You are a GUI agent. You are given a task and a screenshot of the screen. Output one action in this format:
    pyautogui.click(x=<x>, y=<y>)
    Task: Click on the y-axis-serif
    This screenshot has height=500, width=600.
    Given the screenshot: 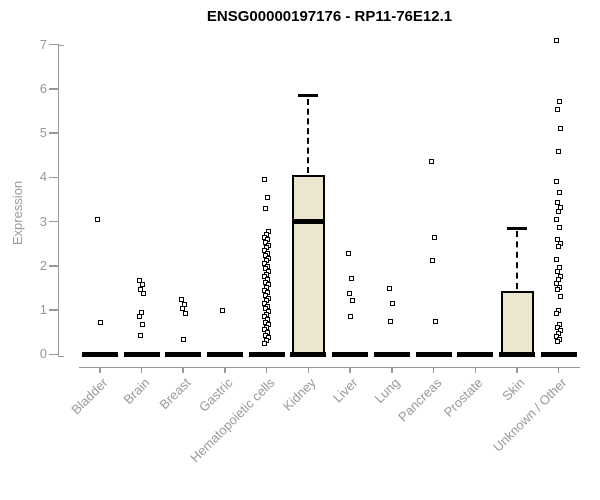 What is the action you would take?
    pyautogui.click(x=61, y=356)
    